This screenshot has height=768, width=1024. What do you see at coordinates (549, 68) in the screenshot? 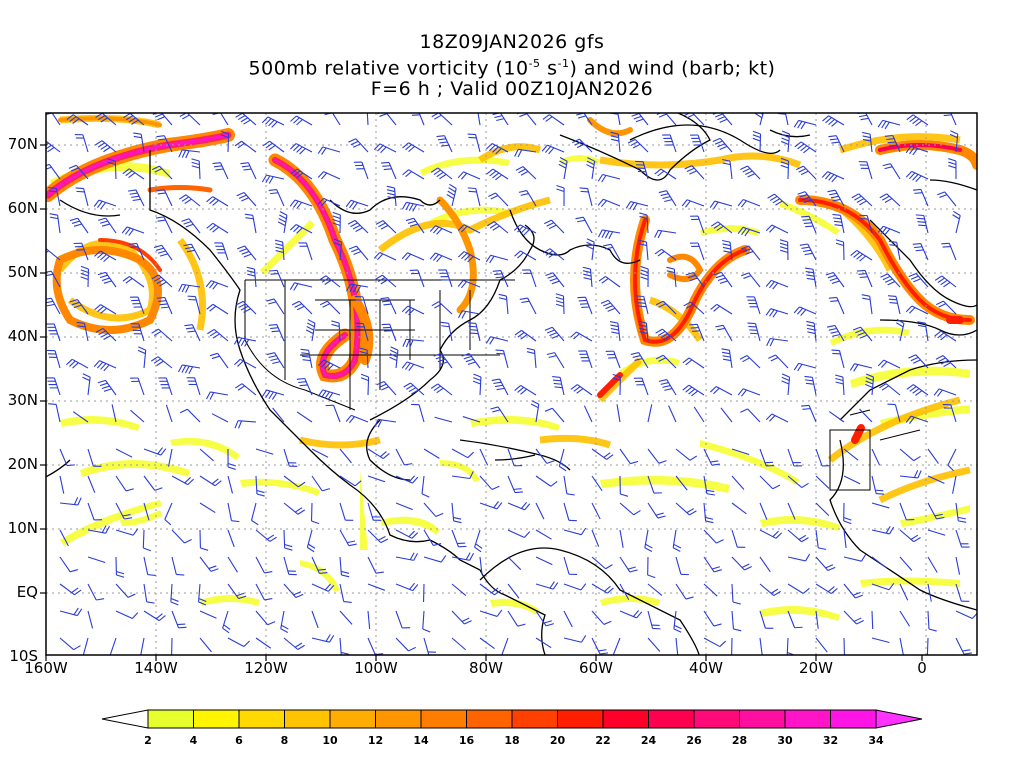
I see `title-line-2-mid: s` at bounding box center [549, 68].